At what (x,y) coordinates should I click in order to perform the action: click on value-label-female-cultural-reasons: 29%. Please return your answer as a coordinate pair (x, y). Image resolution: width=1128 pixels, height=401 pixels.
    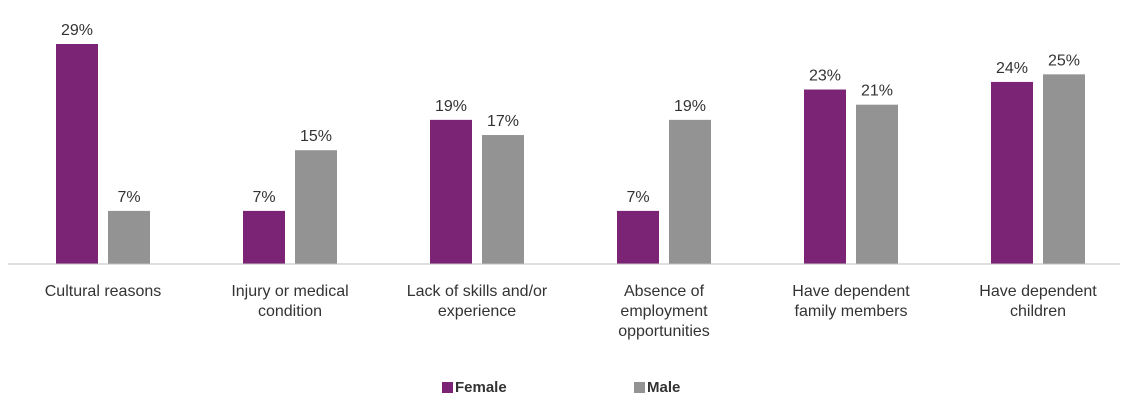
    Looking at the image, I should click on (77, 30).